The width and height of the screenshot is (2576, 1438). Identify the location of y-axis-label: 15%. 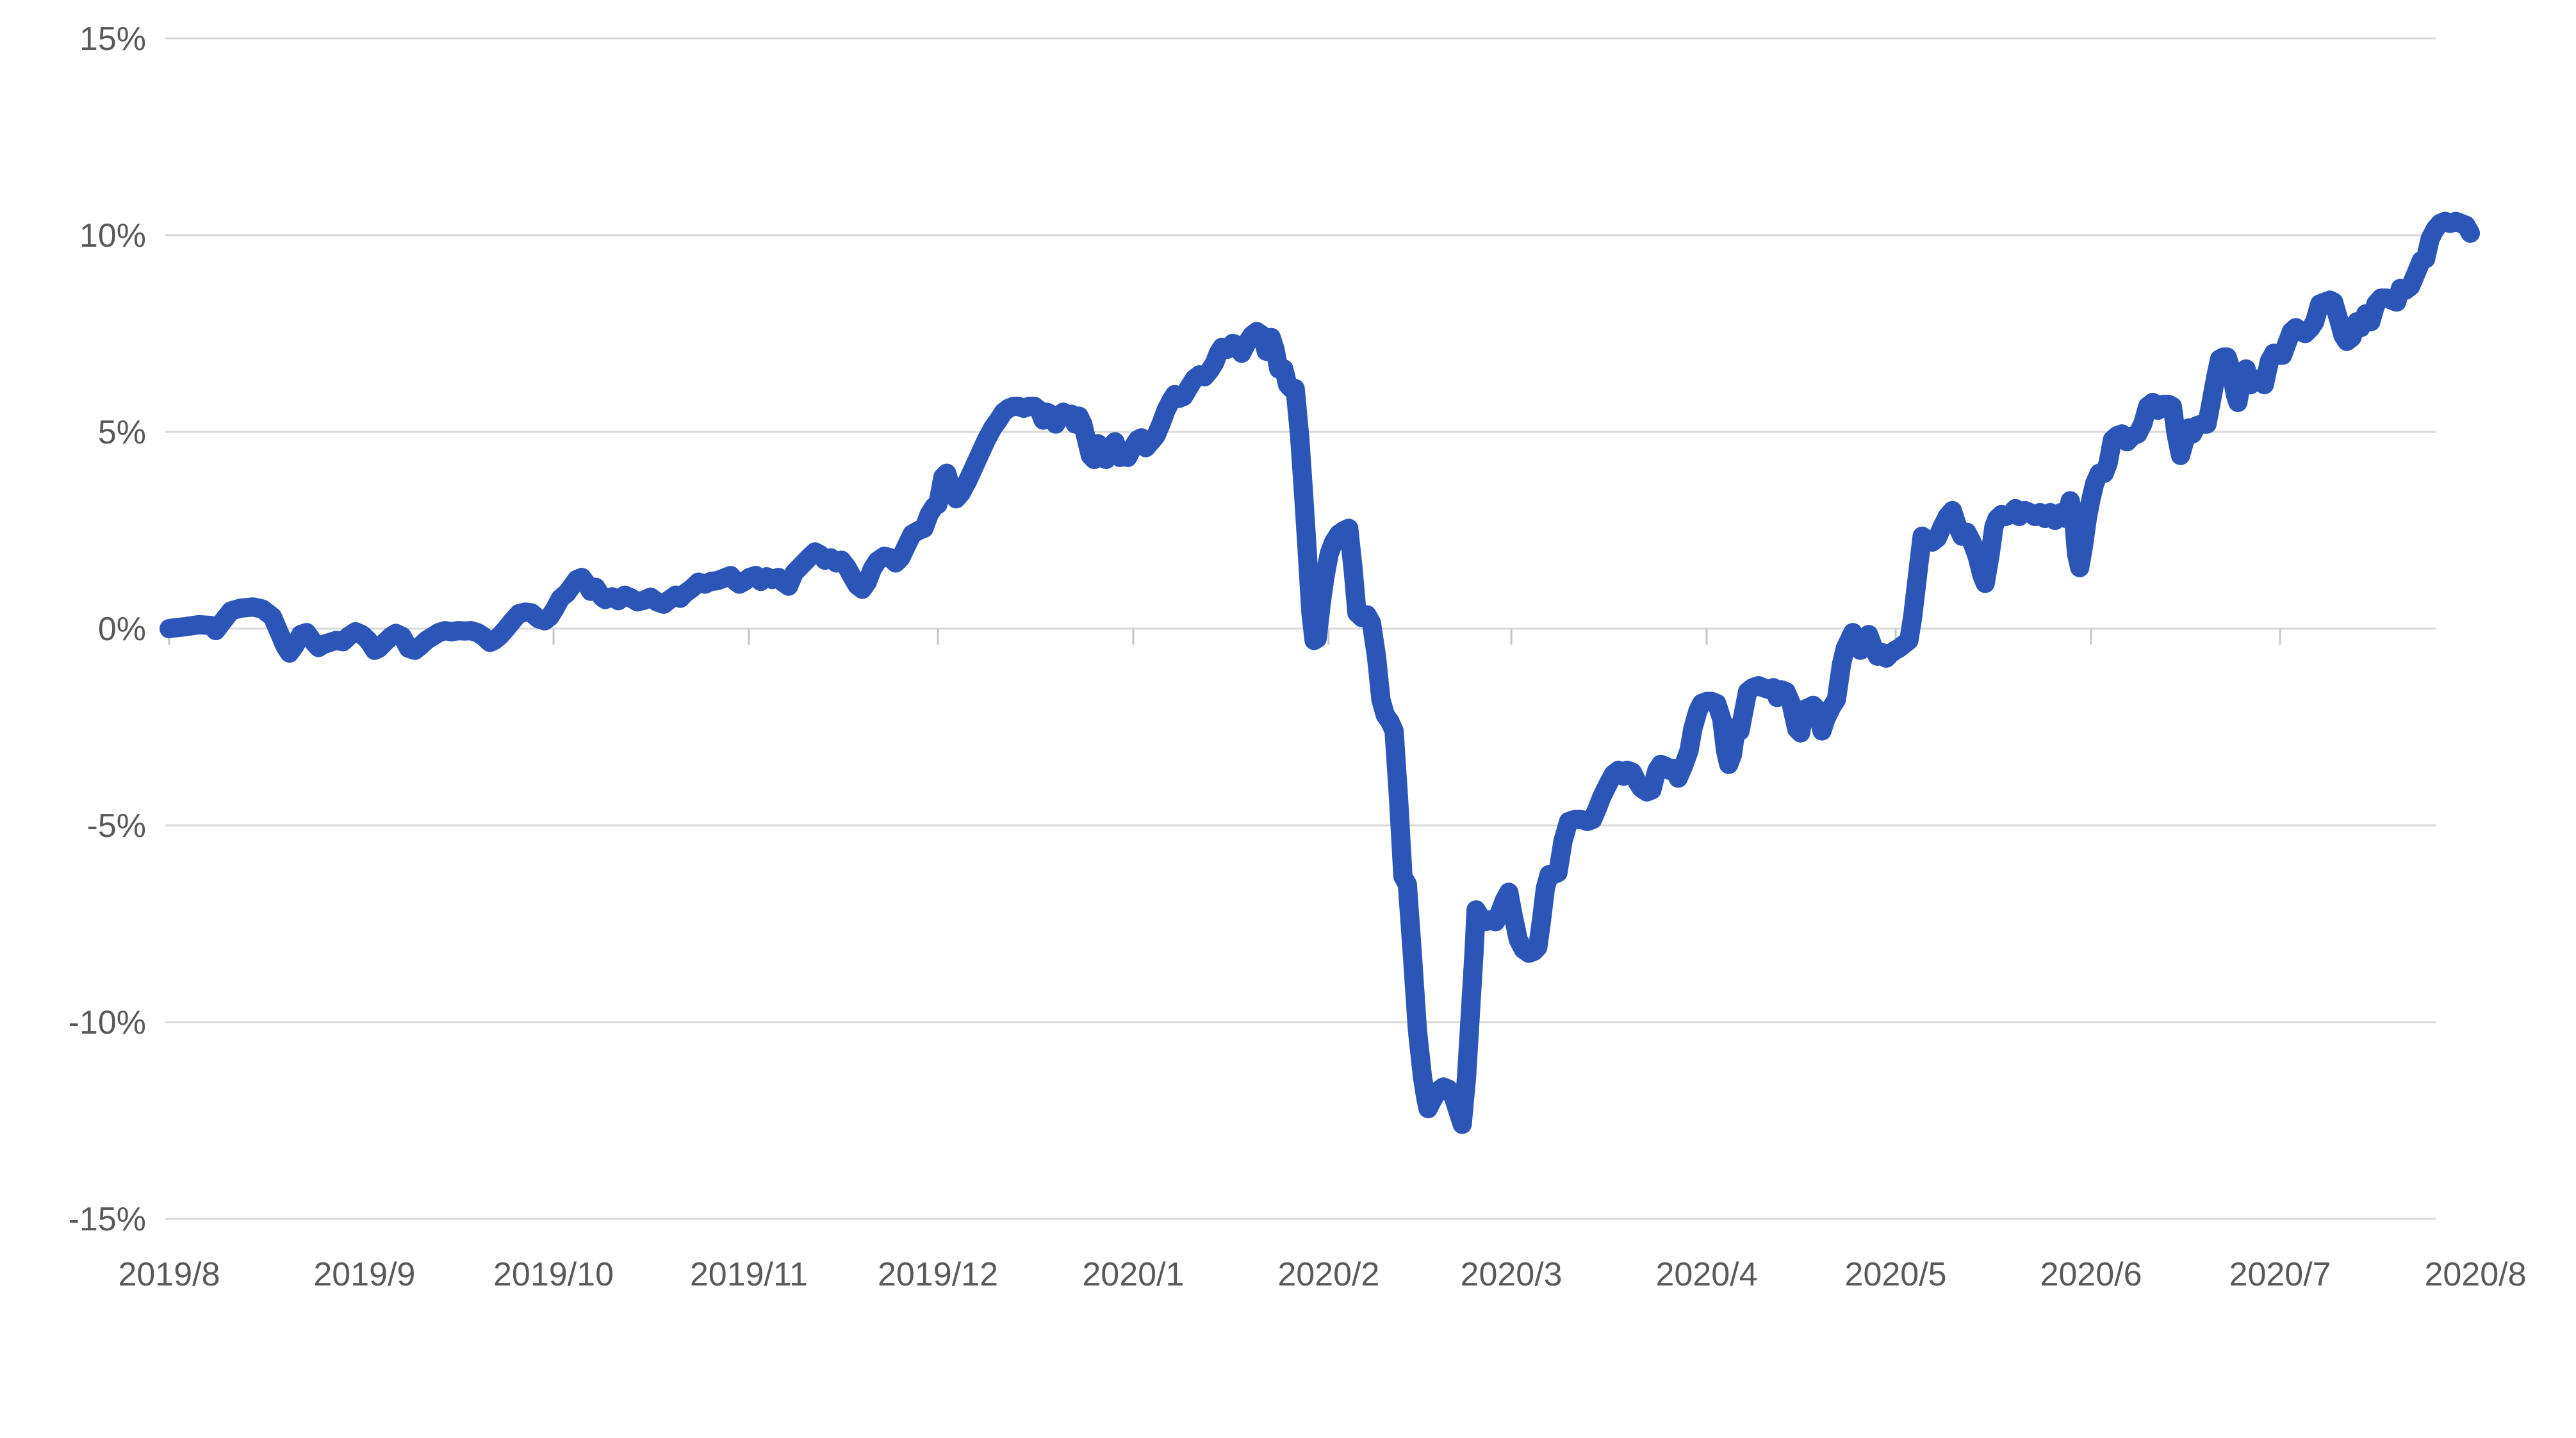
(113, 39).